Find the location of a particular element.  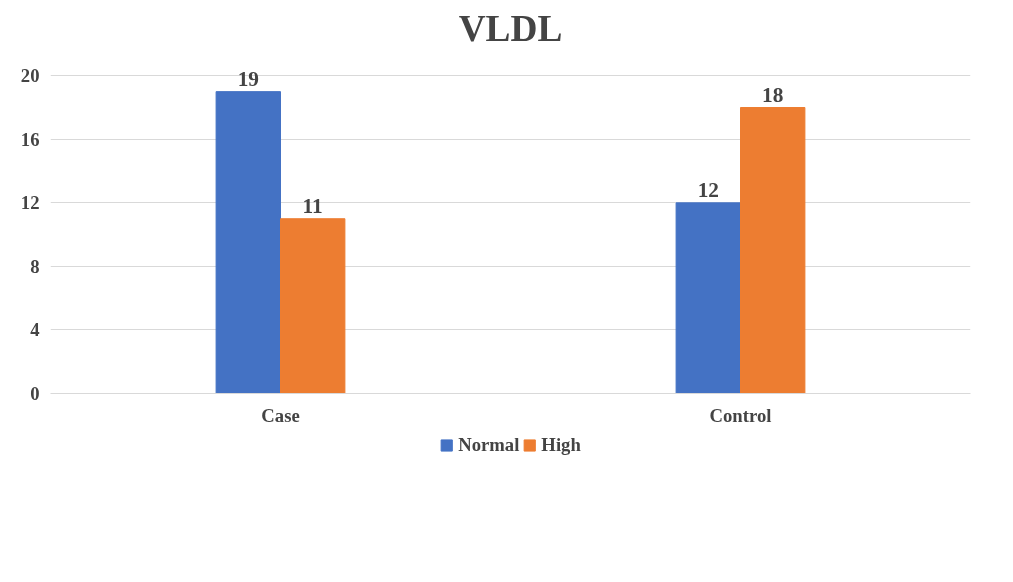

chart-title: VLDL is located at coordinates (510, 28).